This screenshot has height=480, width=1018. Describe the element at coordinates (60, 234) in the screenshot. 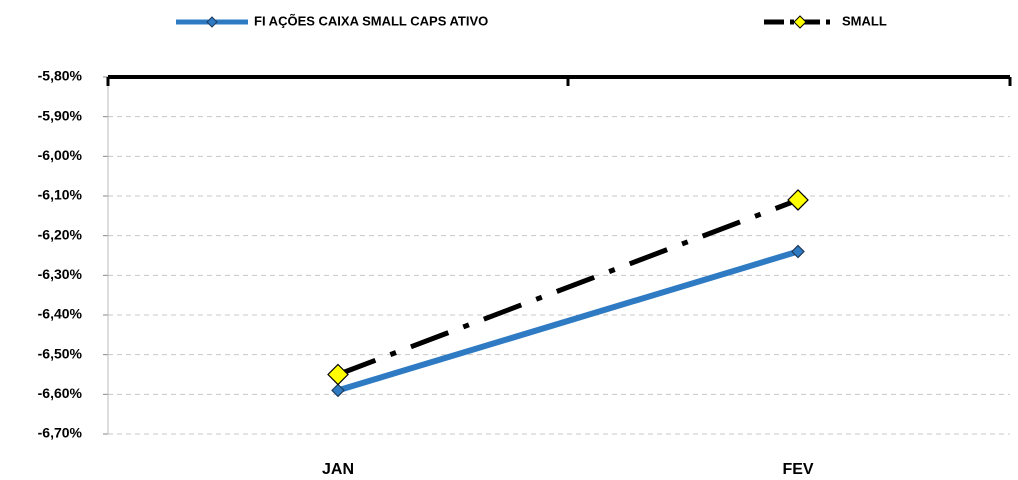

I see `y-tick-label: -6,20%` at that location.